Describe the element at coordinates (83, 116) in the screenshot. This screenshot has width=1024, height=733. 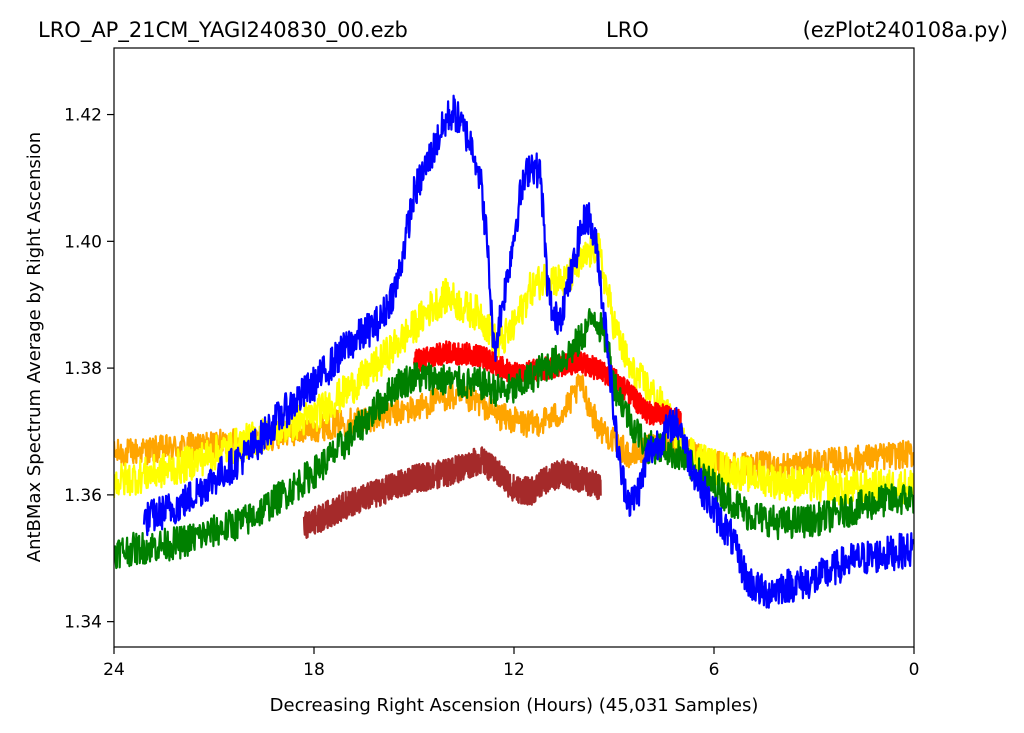
I see `y-tick-label: 1.42` at that location.